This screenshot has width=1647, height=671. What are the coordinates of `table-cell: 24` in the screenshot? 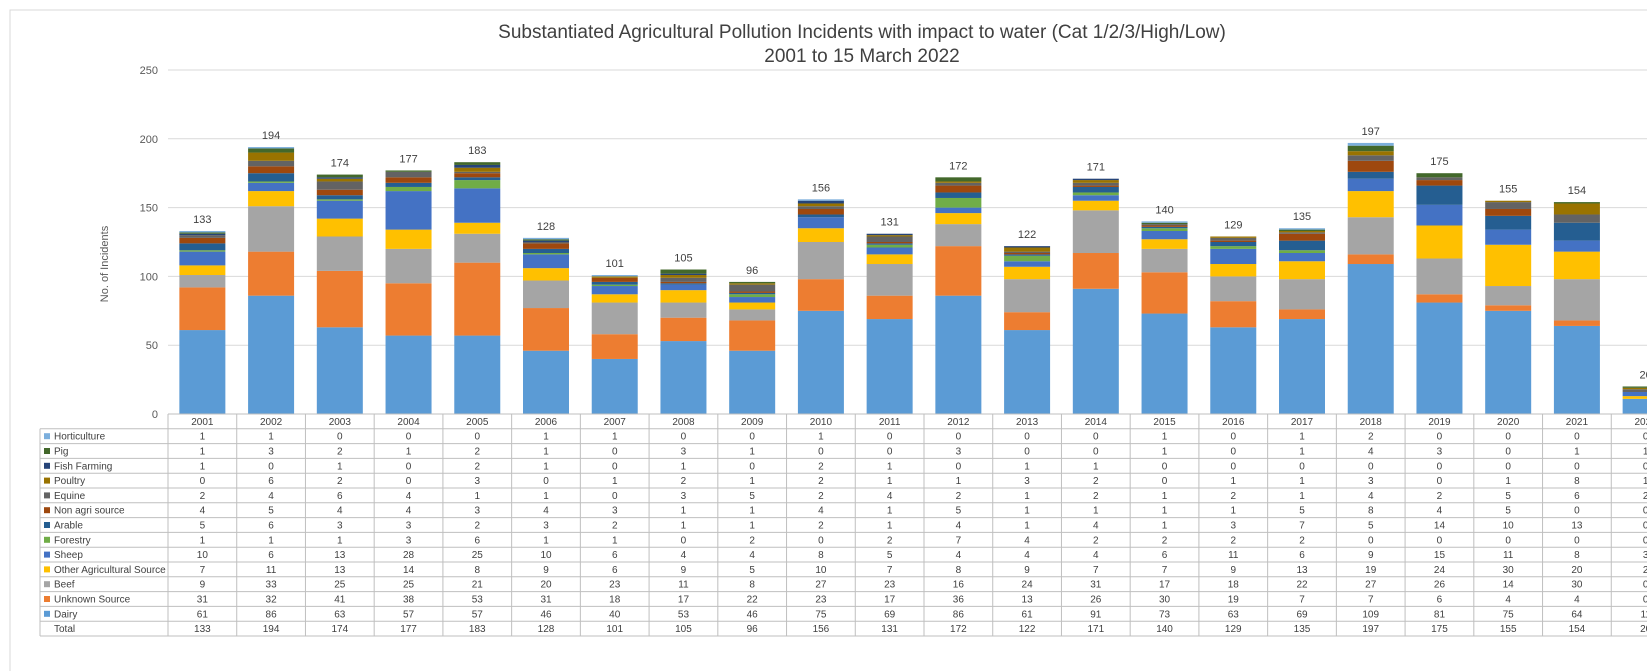 It's located at (1440, 570).